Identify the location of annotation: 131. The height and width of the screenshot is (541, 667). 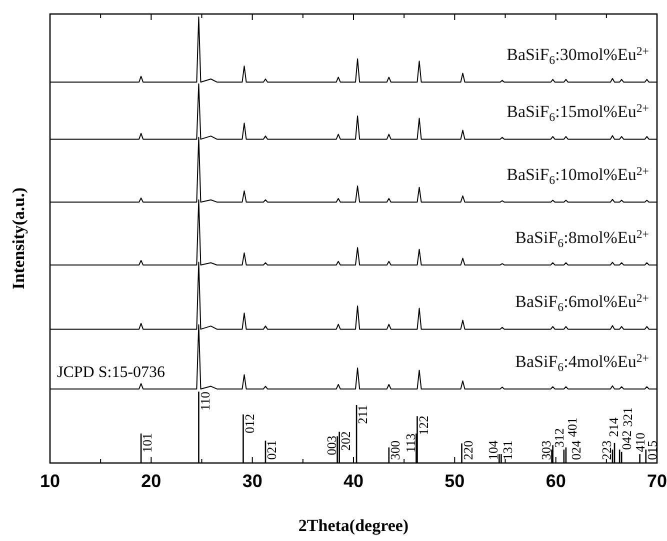
(507, 450).